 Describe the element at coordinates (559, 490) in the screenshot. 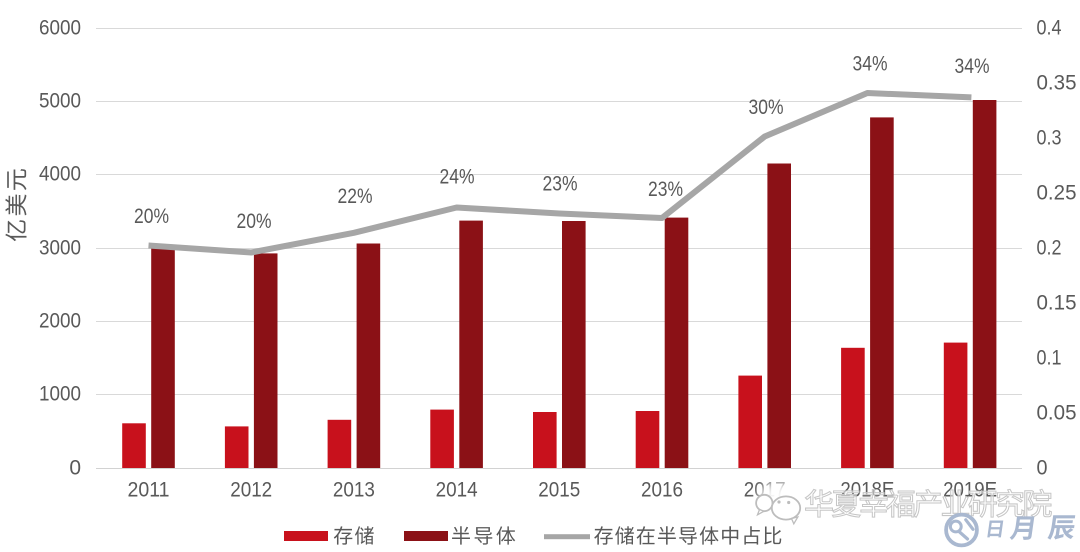

I see `svg-text: 2015` at that location.